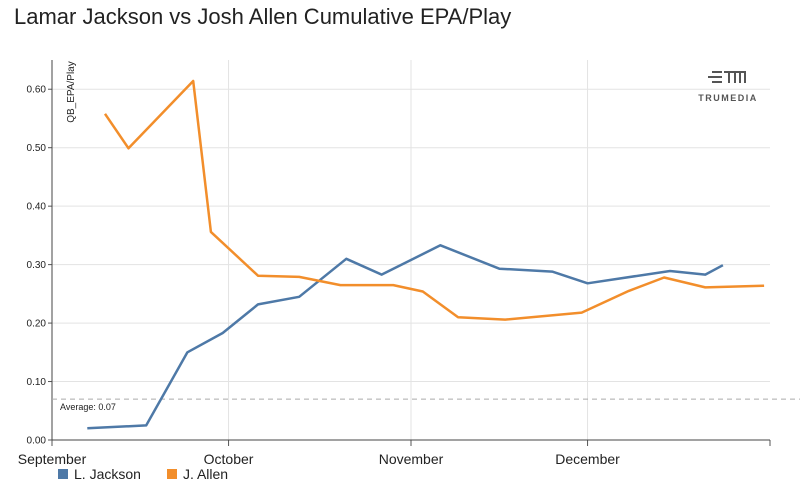  I want to click on trumedia-logo-icon, so click(727, 77).